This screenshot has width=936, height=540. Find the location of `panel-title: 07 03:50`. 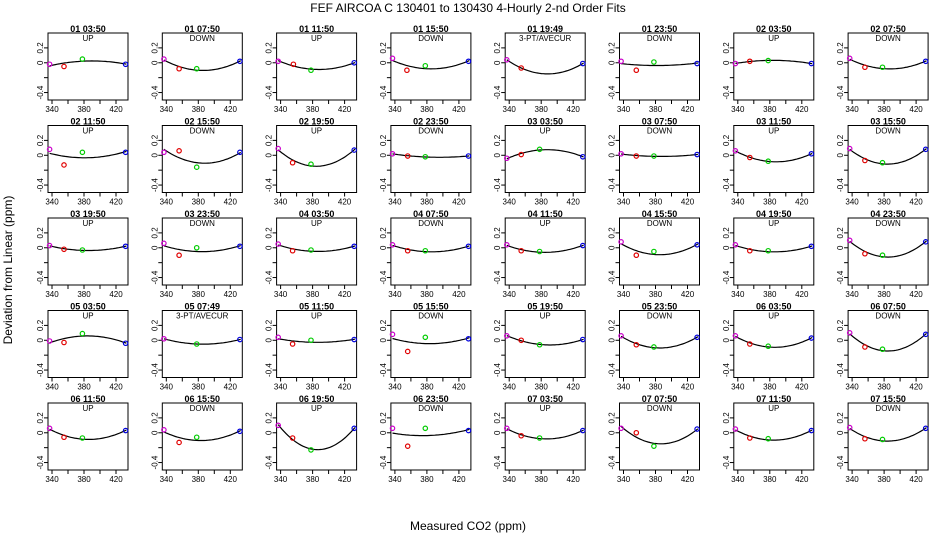

panel-title: 07 03:50 is located at coordinates (545, 399).